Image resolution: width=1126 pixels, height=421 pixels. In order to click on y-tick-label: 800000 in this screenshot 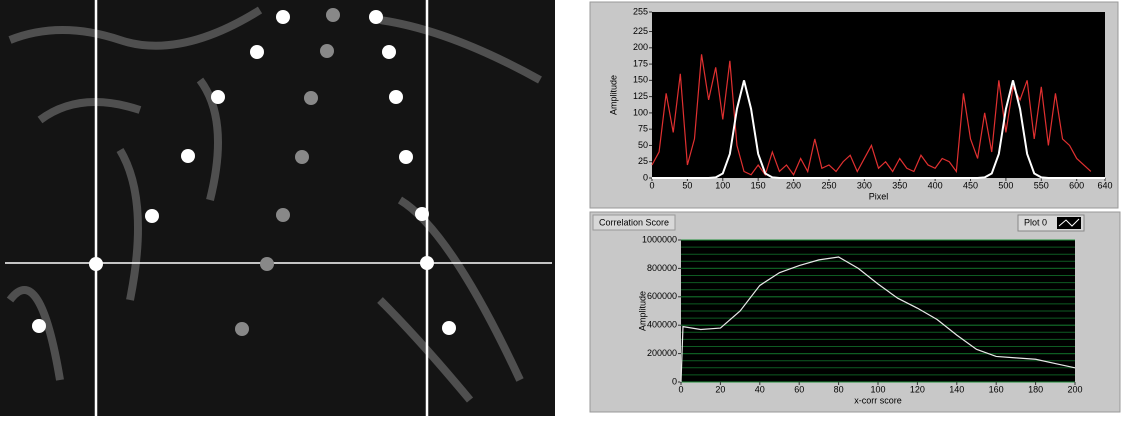, I will do `click(662, 268)`.